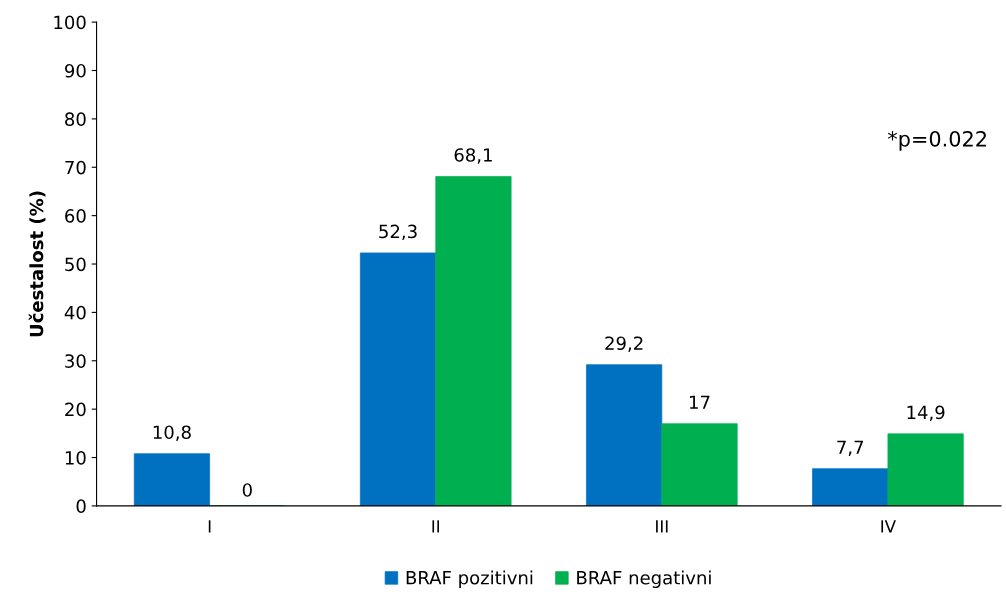  What do you see at coordinates (247, 490) in the screenshot?
I see `data-label: 0` at bounding box center [247, 490].